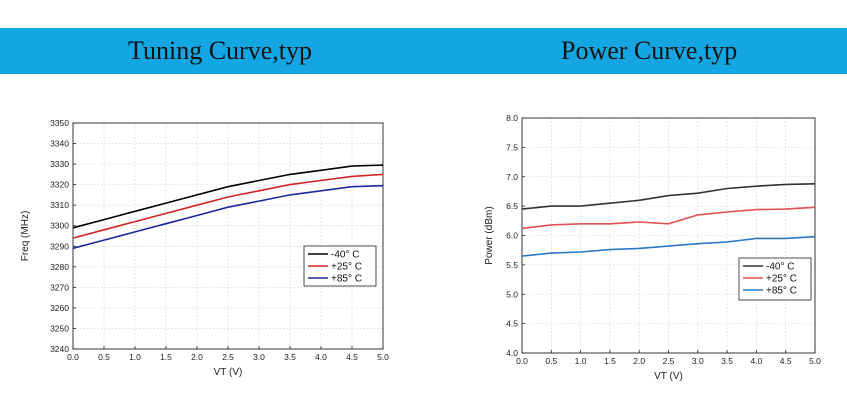  Describe the element at coordinates (59, 246) in the screenshot. I see `y-tick-label: 3290` at that location.